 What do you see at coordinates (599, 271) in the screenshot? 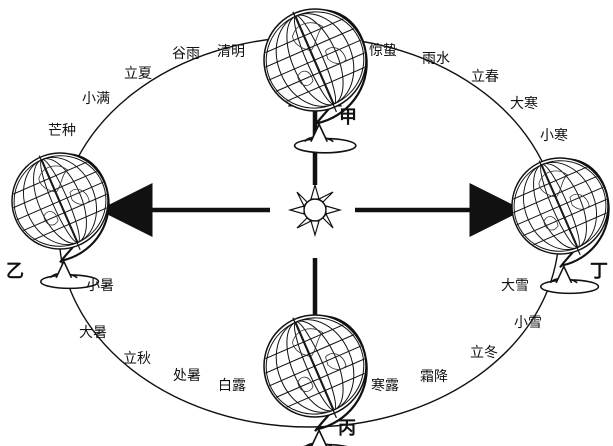
I see `position-label-ding: 丁` at bounding box center [599, 271].